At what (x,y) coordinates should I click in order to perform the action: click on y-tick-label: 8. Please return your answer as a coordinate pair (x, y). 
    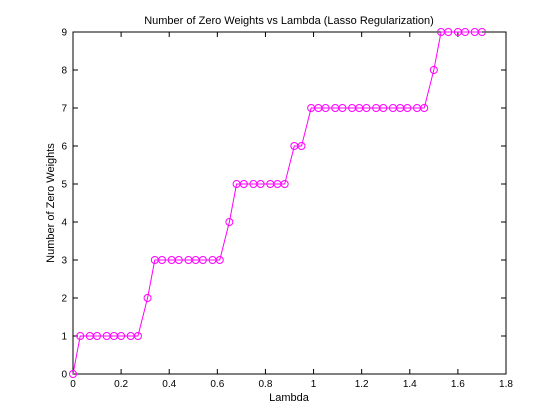
    Looking at the image, I should click on (64, 71).